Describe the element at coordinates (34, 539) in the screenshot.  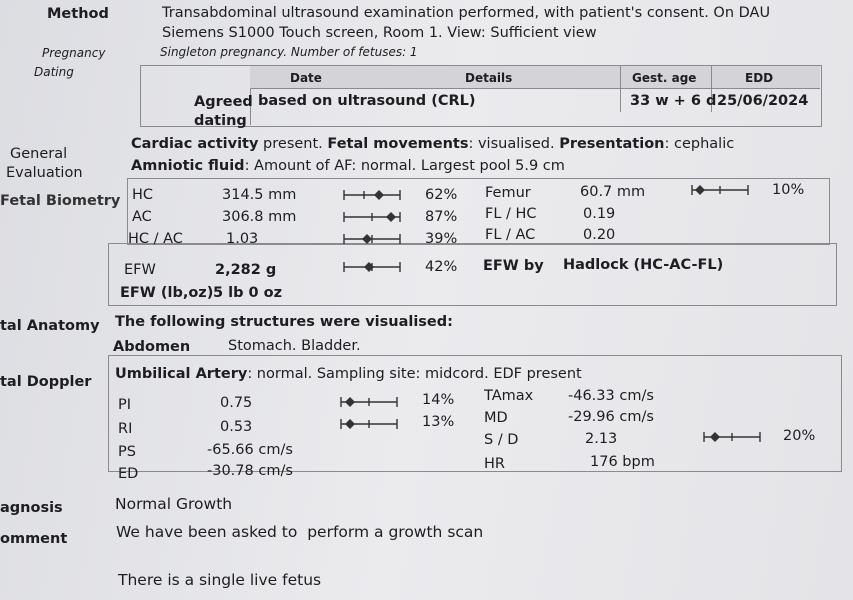
I see `section-label: omment` at that location.